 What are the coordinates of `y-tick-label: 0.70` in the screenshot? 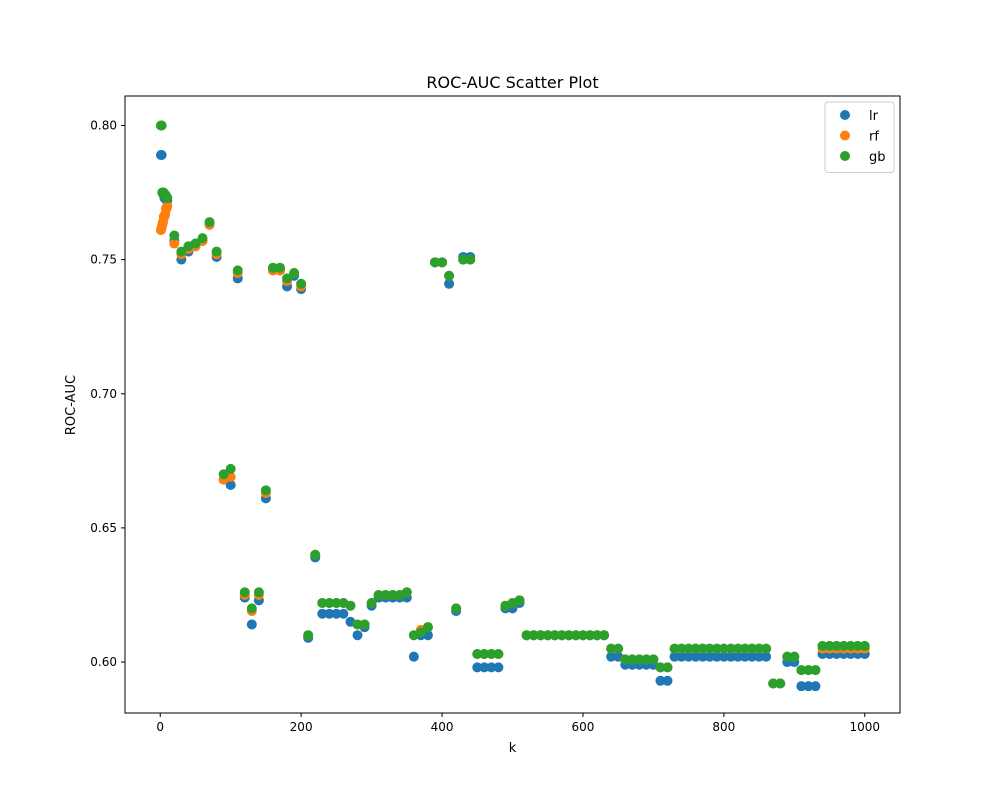 It's located at (103, 394).